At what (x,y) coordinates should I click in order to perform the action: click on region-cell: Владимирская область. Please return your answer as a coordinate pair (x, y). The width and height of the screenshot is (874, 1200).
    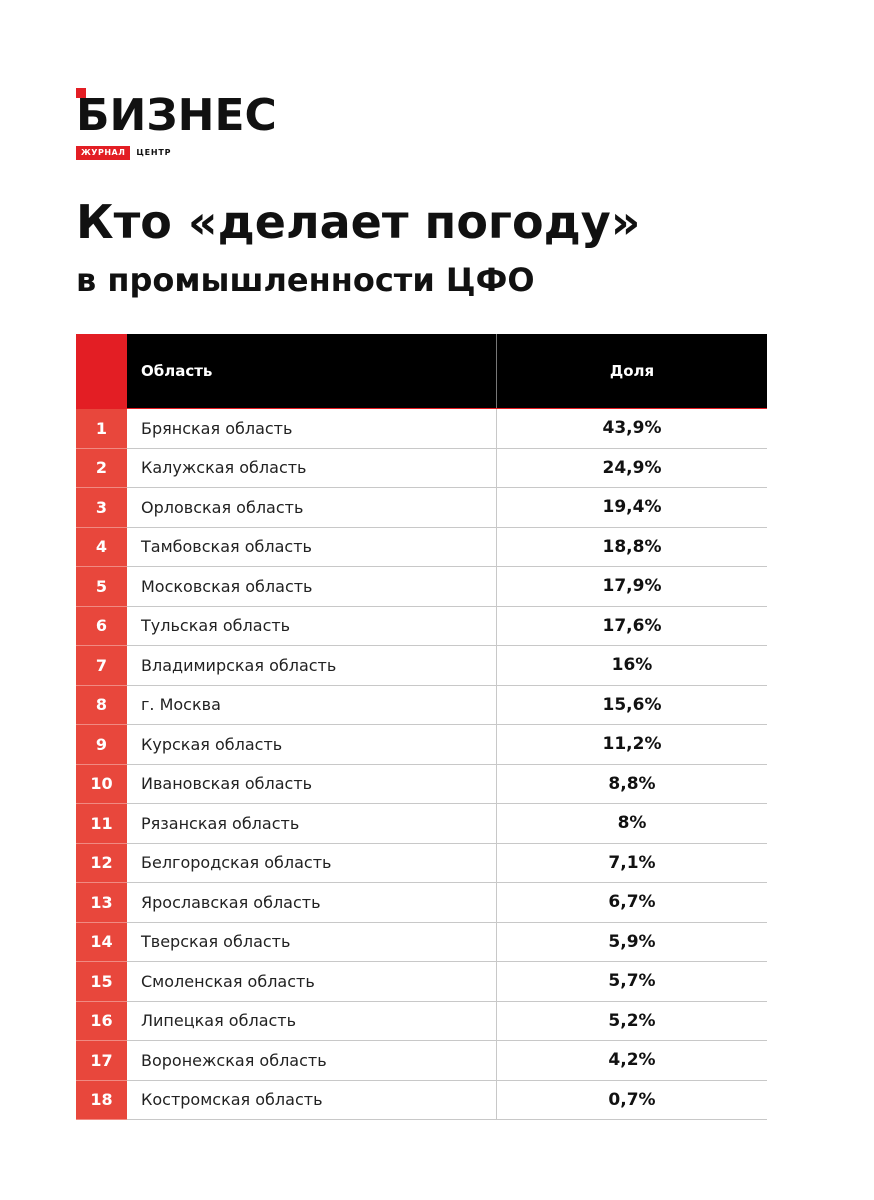
    Looking at the image, I should click on (312, 666).